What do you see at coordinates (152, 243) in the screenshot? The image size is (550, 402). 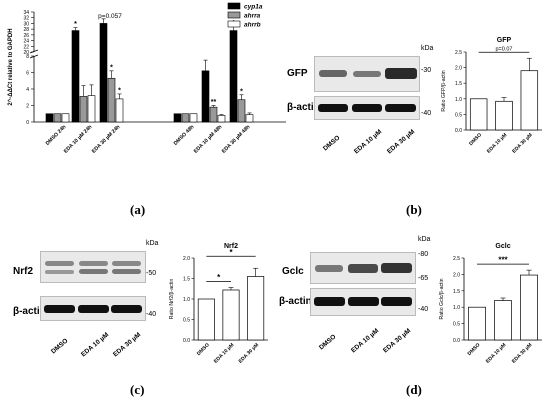 I see `blot-c-kda-label: kDa` at bounding box center [152, 243].